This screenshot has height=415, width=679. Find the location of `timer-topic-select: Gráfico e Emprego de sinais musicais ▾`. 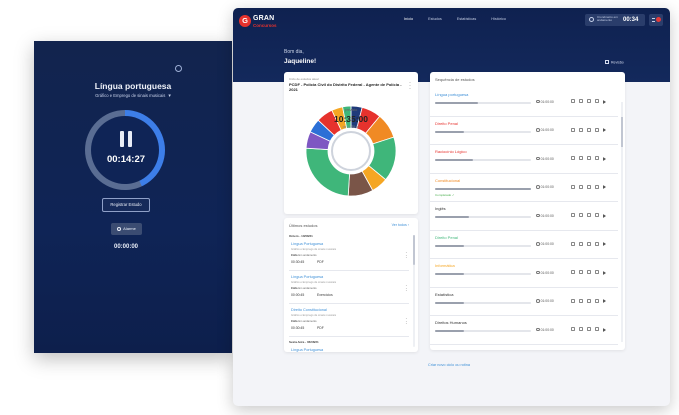

timer-topic-select: Gráfico e Emprego de sinais musicais ▾ is located at coordinates (133, 96).